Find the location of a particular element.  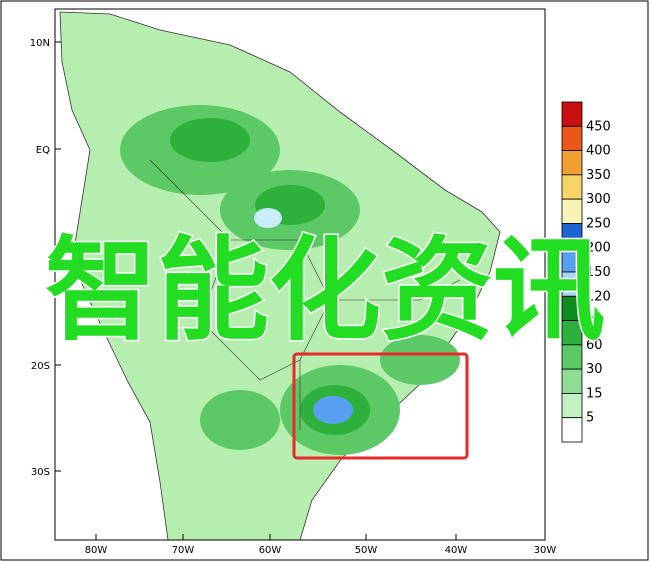

highlight-box is located at coordinates (380, 406).